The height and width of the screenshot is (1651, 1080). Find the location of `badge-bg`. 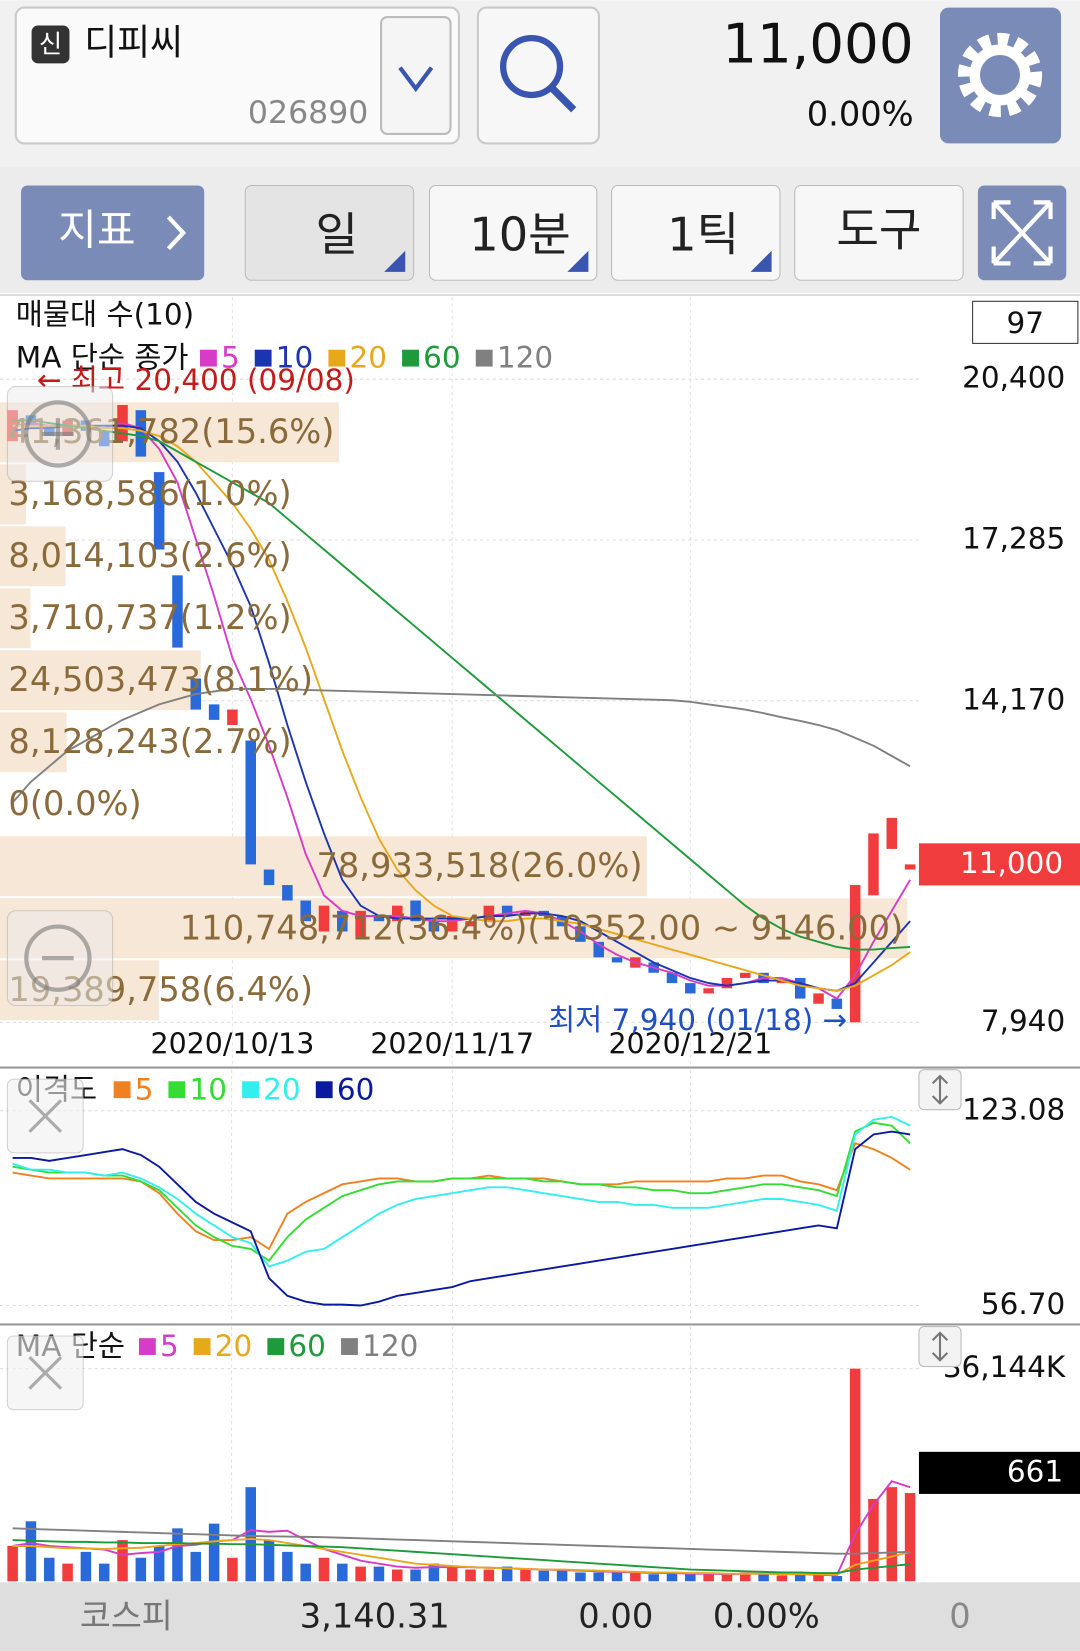

badge-bg is located at coordinates (50, 44).